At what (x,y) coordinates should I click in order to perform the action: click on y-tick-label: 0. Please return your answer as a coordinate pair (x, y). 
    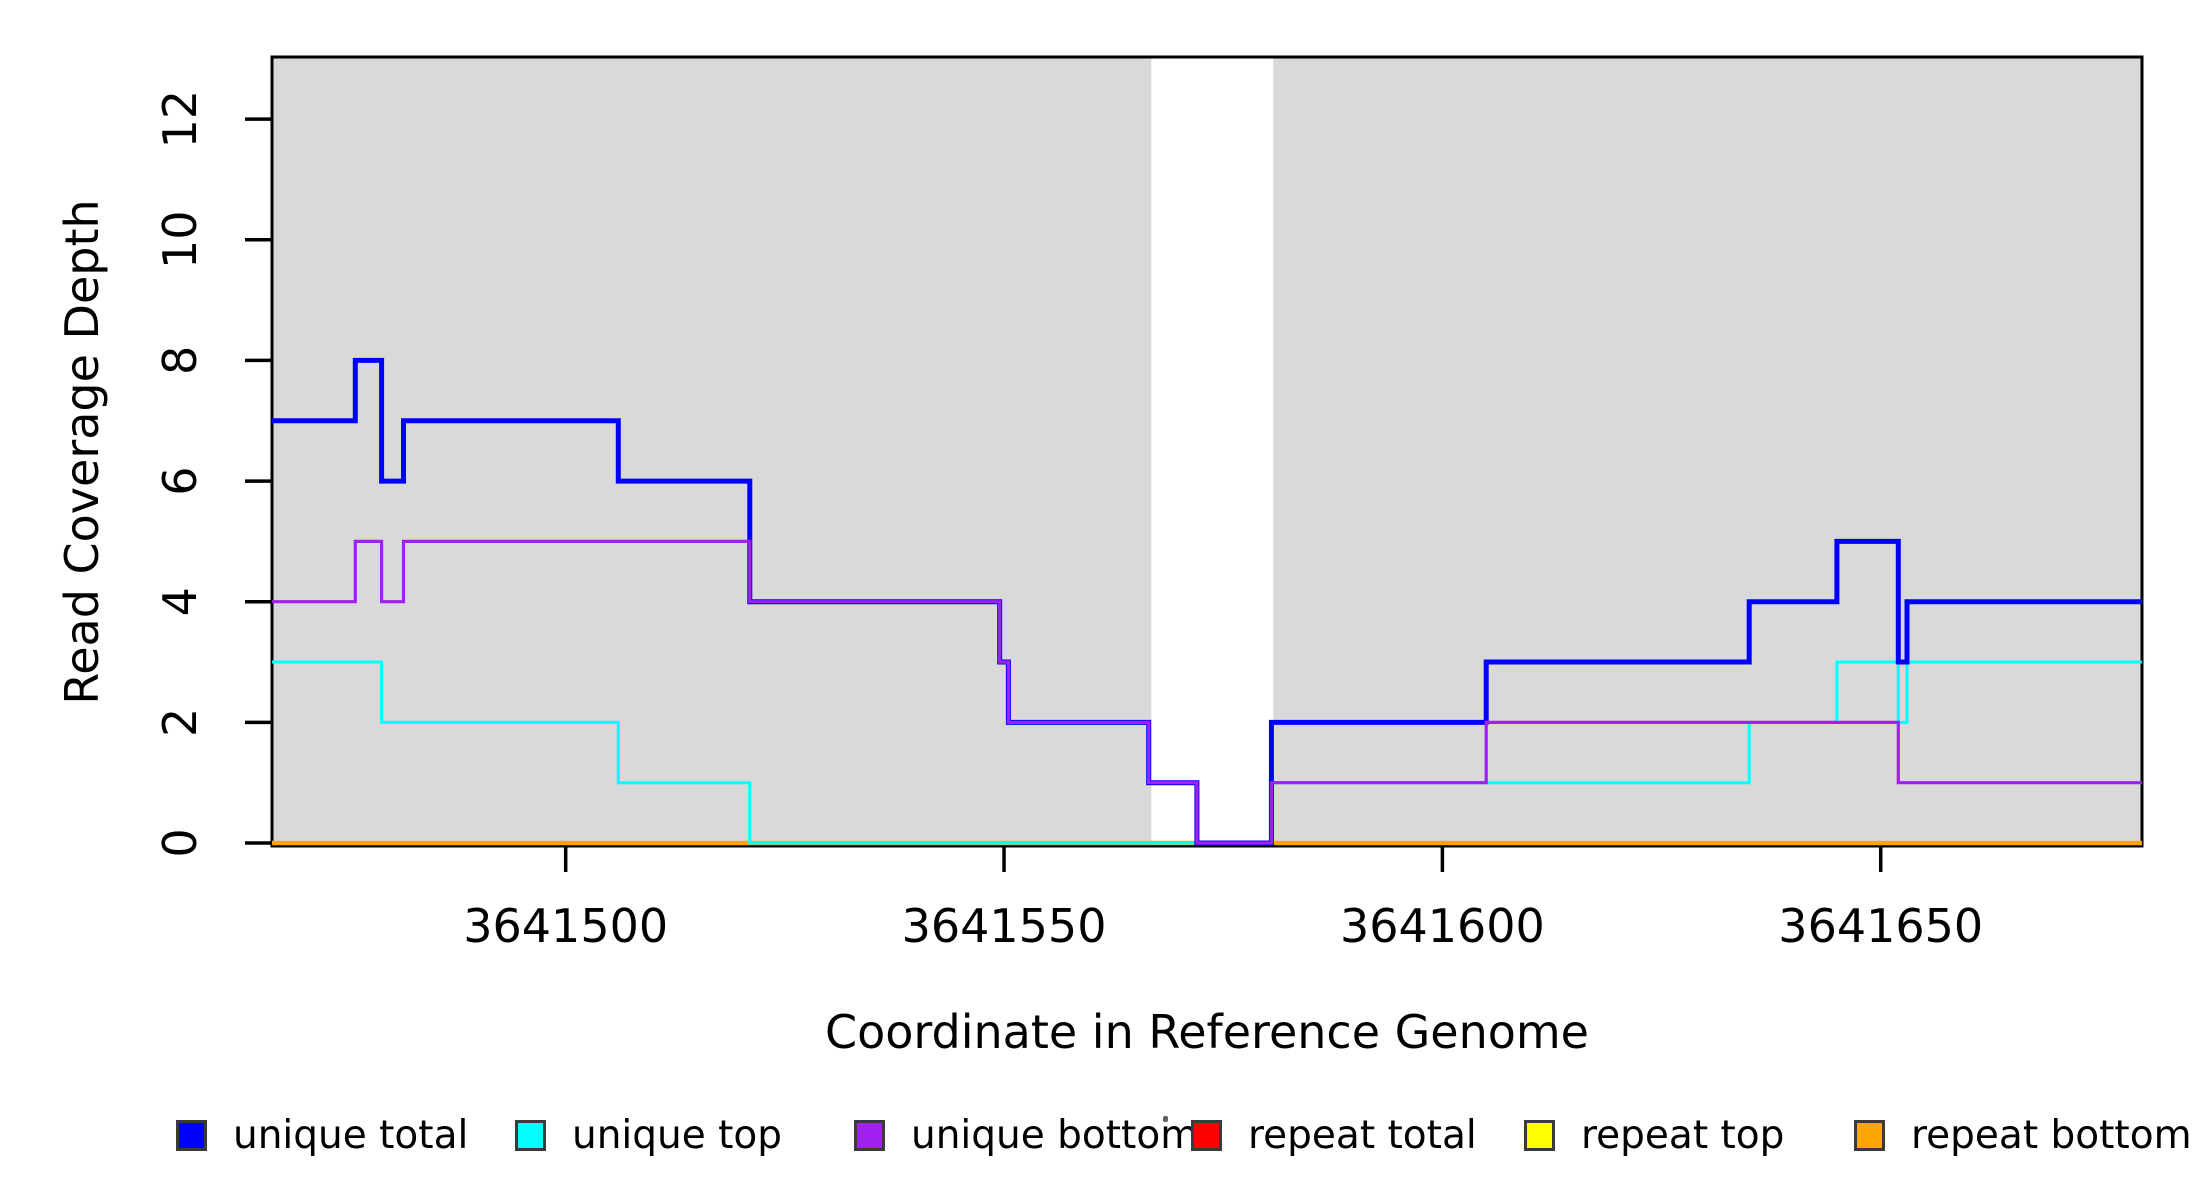
    Looking at the image, I should click on (180, 842).